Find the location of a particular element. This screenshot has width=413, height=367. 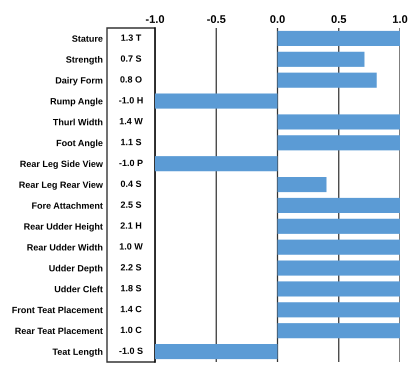

y-tick-label: Teat Length is located at coordinates (77, 352).